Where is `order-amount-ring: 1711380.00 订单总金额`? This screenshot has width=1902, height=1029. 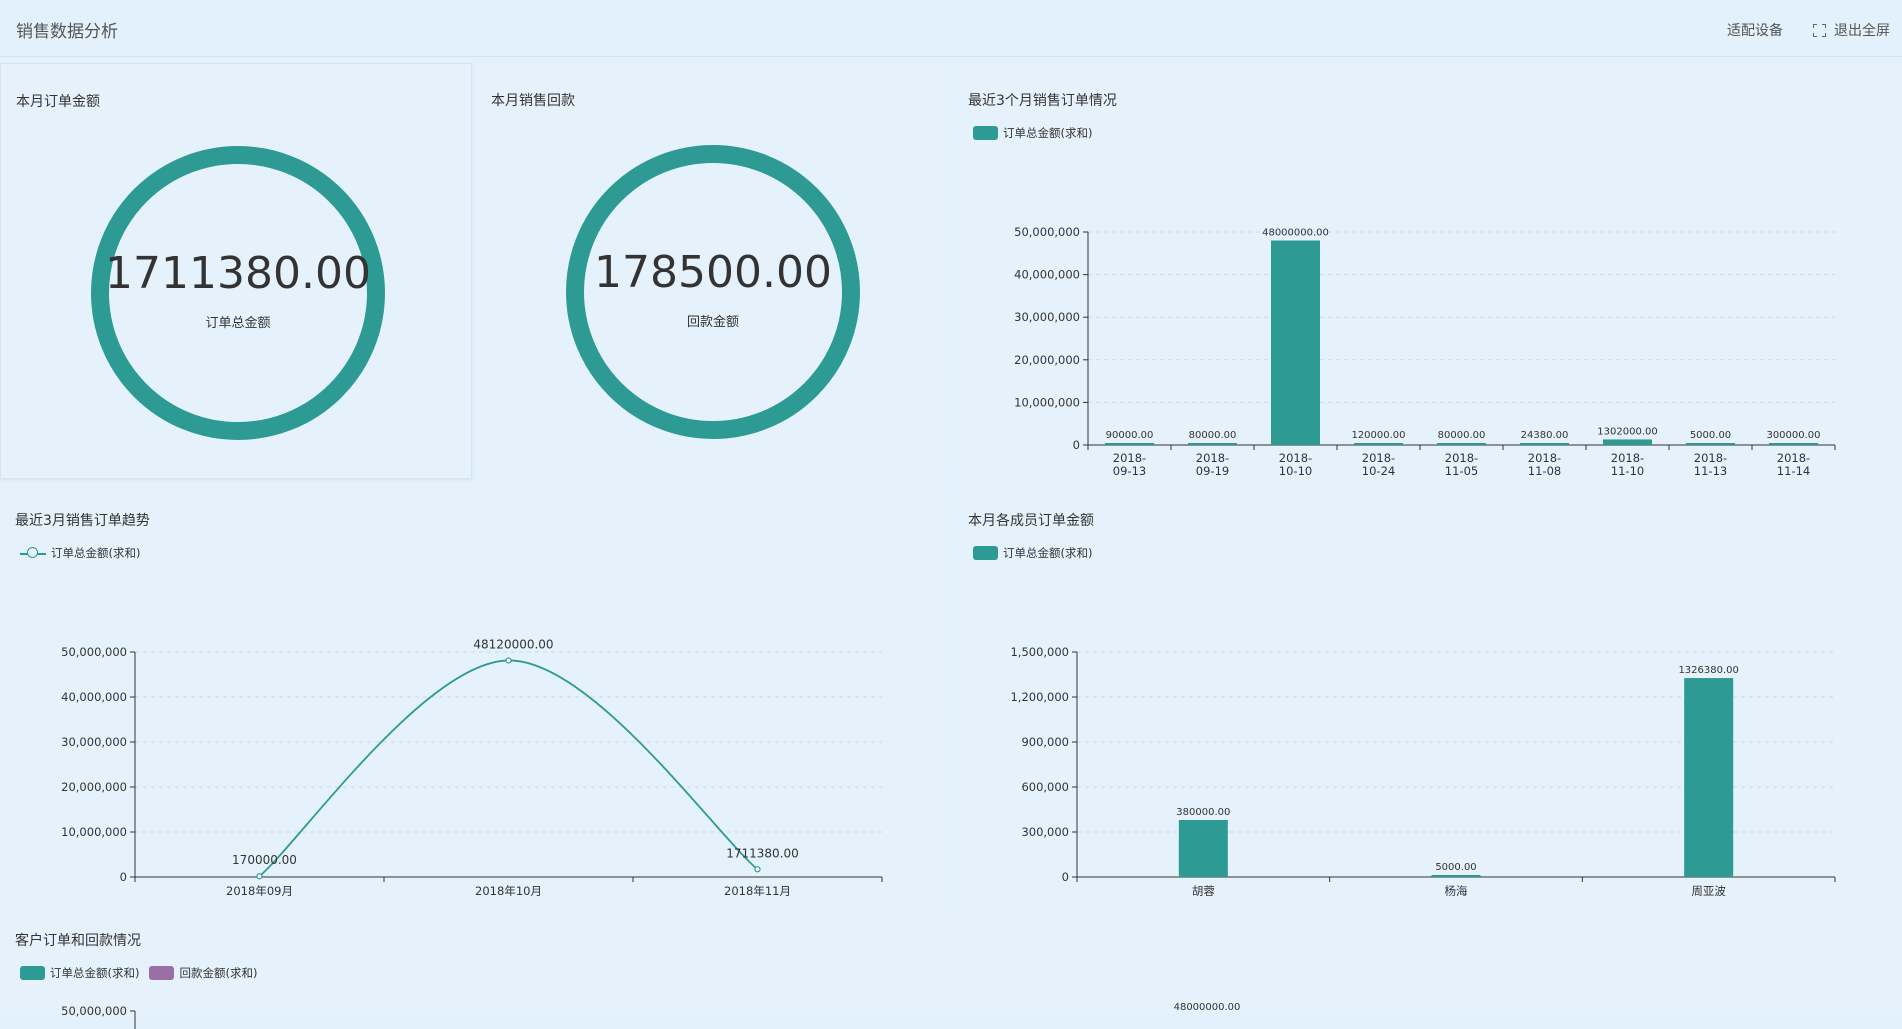 order-amount-ring: 1711380.00 订单总金额 is located at coordinates (238, 293).